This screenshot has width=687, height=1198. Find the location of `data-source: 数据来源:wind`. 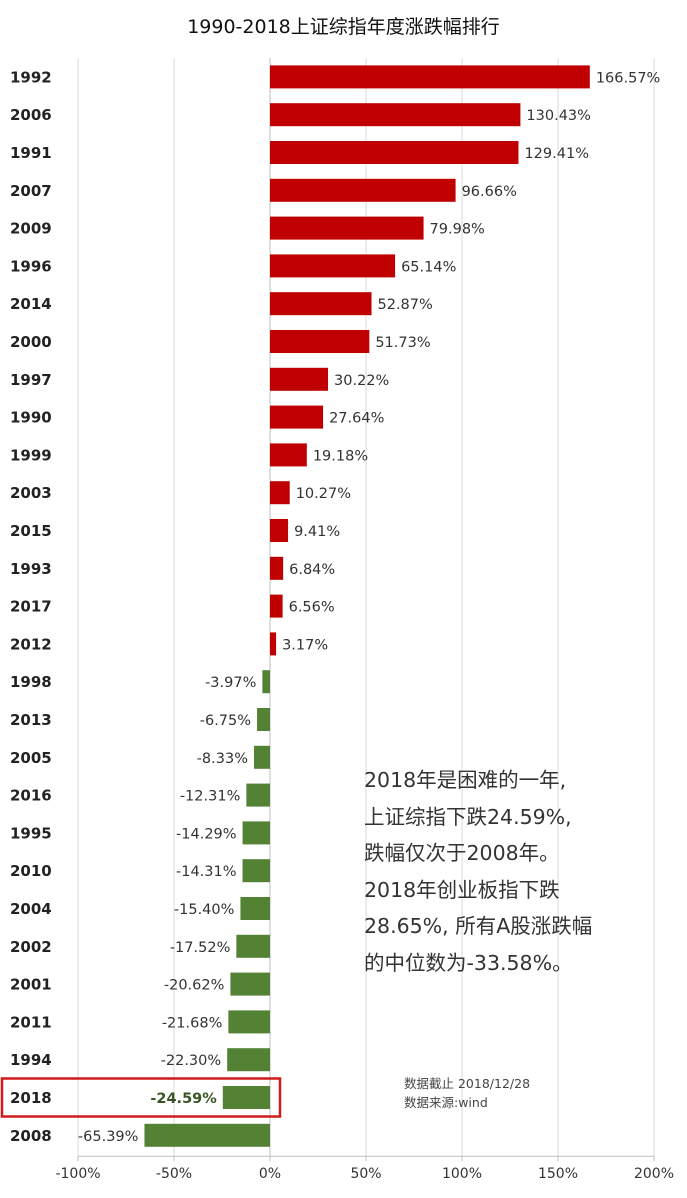

data-source: 数据来源:wind is located at coordinates (446, 1102).